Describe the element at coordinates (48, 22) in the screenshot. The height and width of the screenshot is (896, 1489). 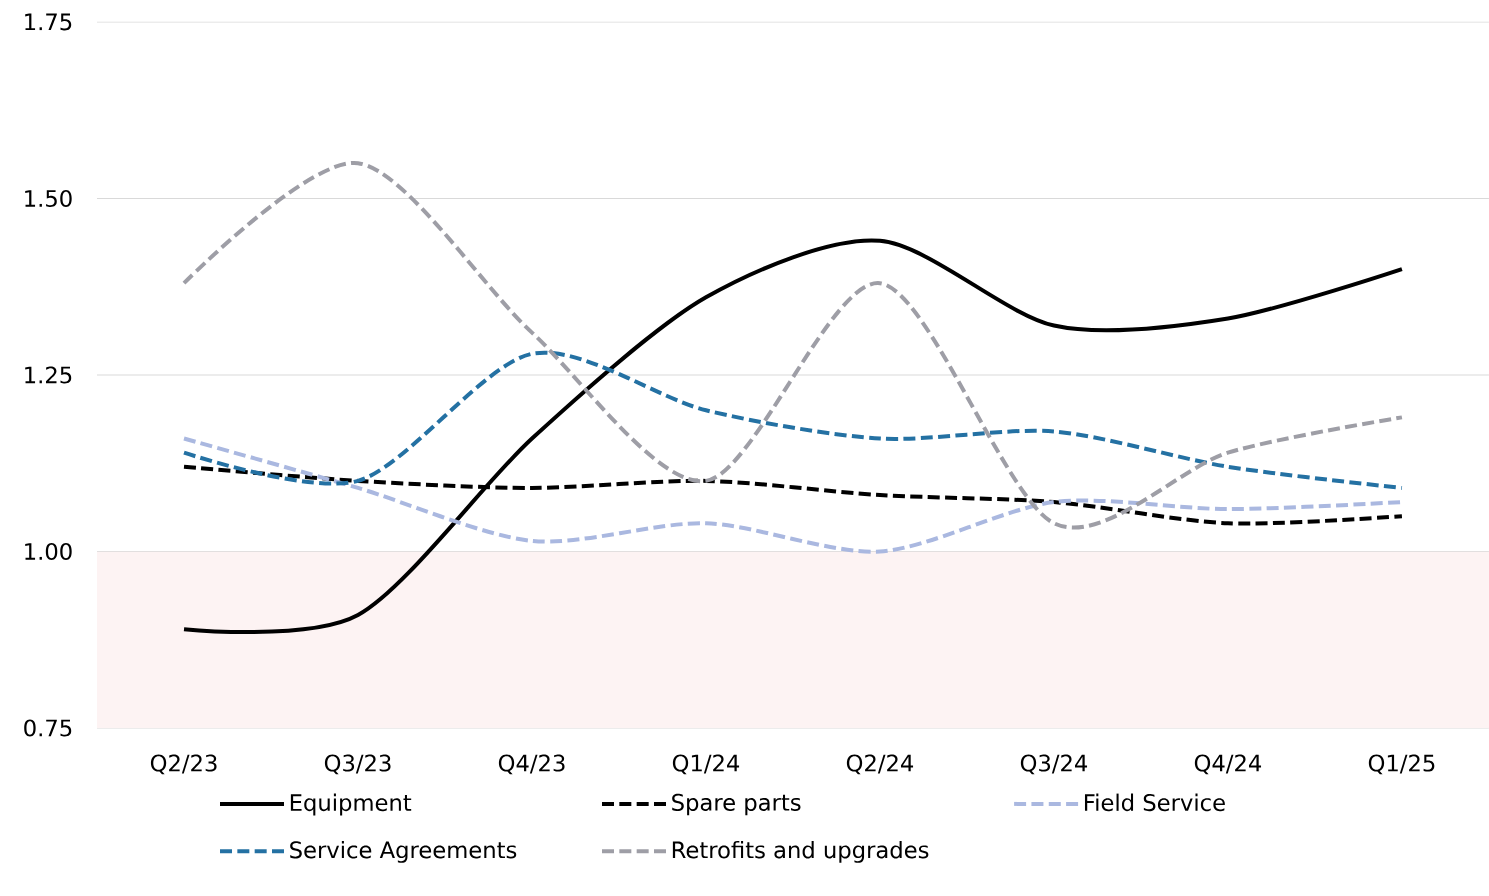
I see `y-tick-label: 1.75` at that location.